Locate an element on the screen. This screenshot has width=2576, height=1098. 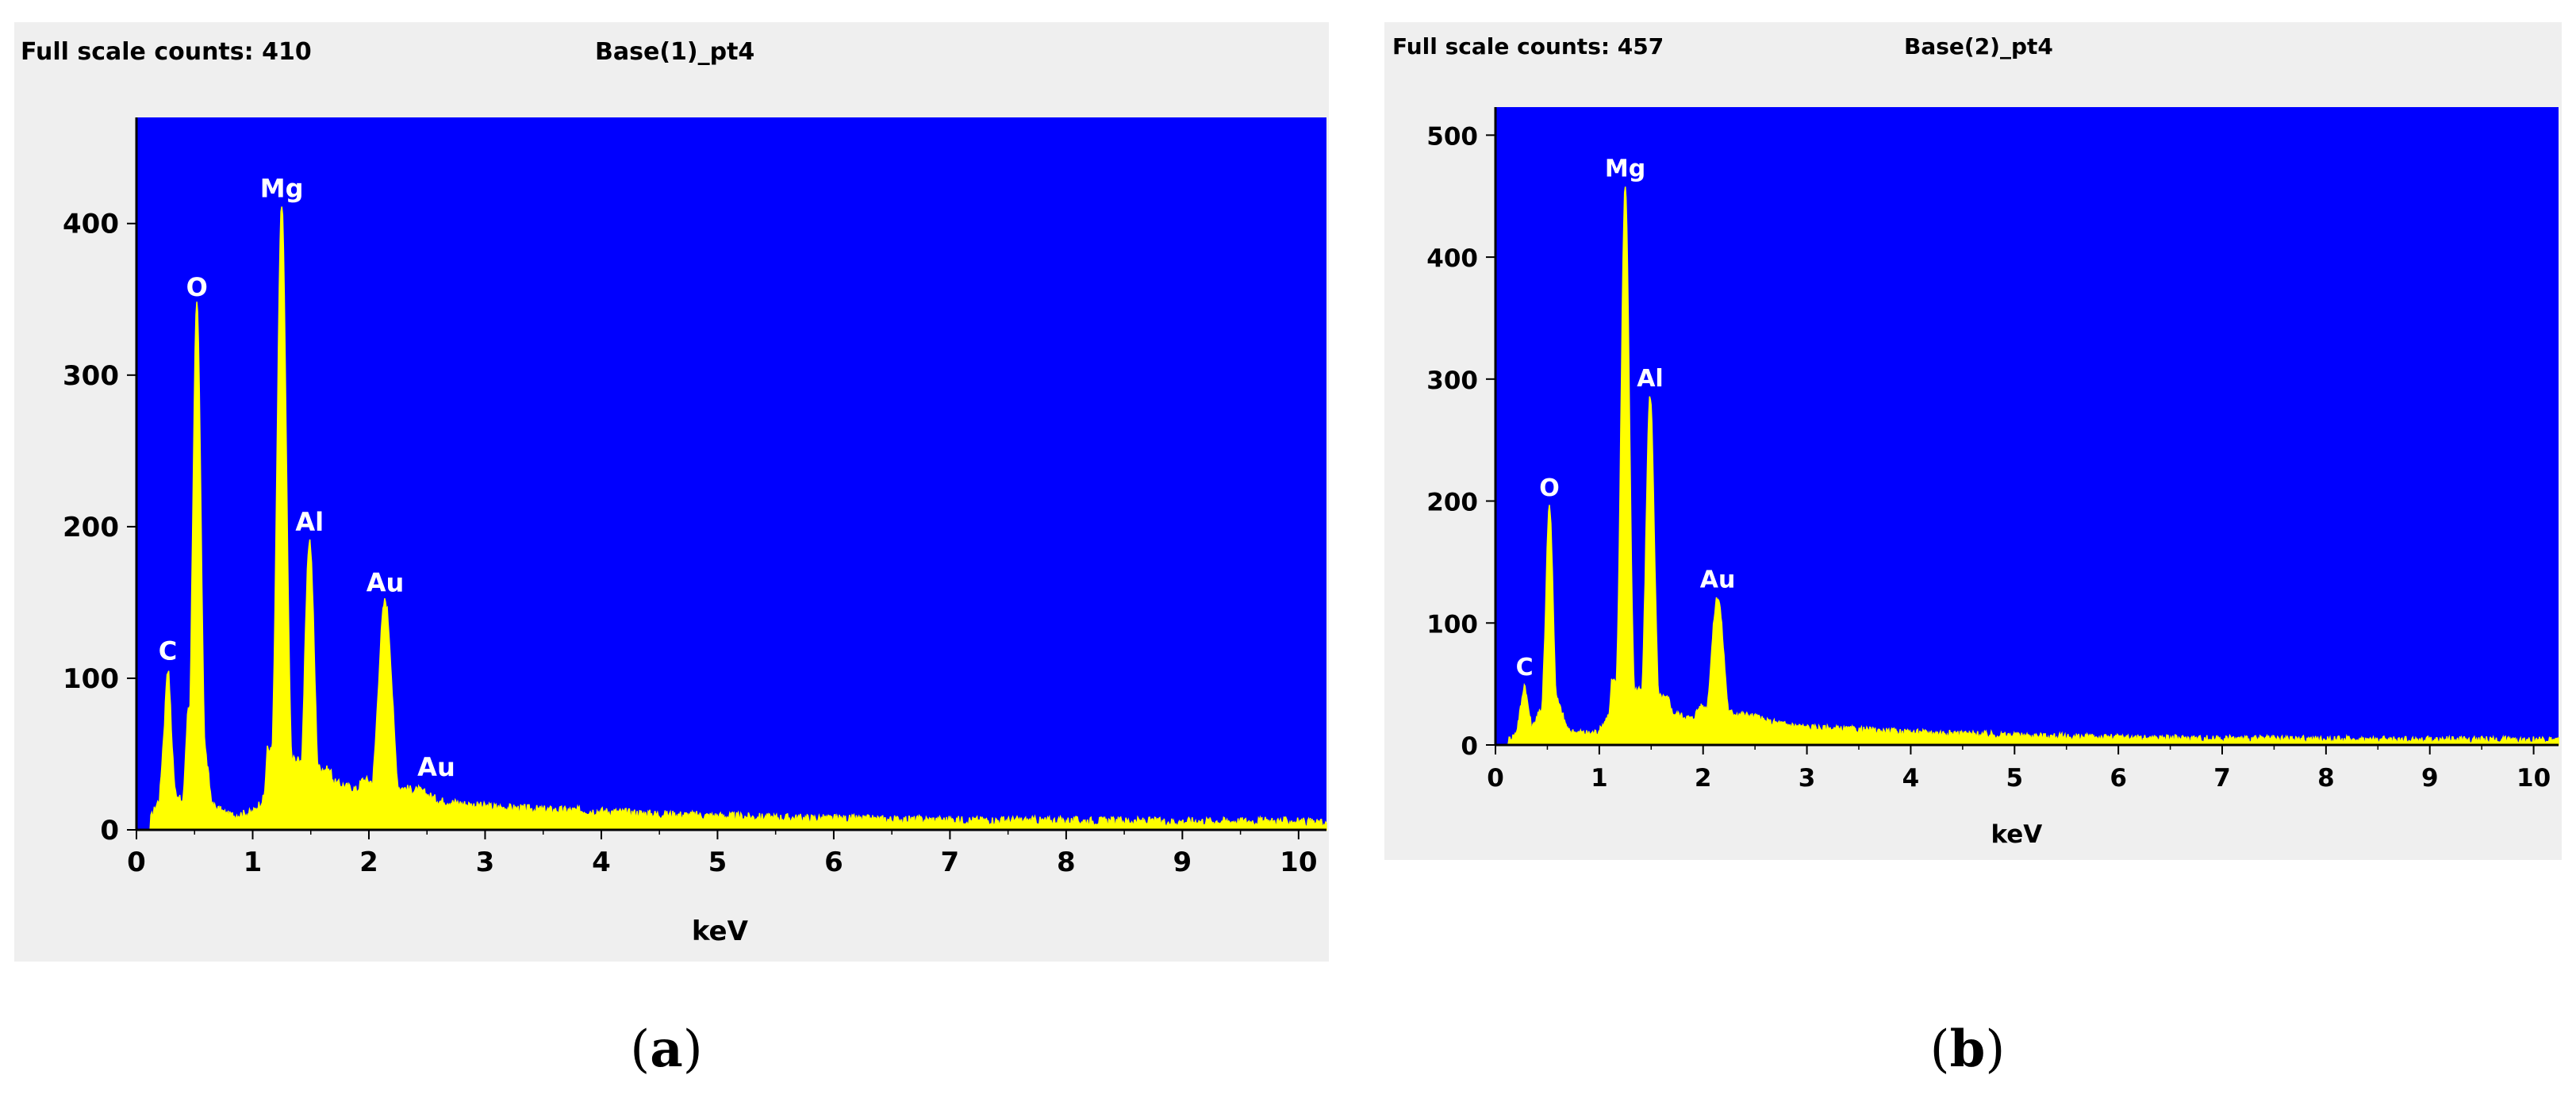
caption-b-letter: b is located at coordinates (1967, 1049).